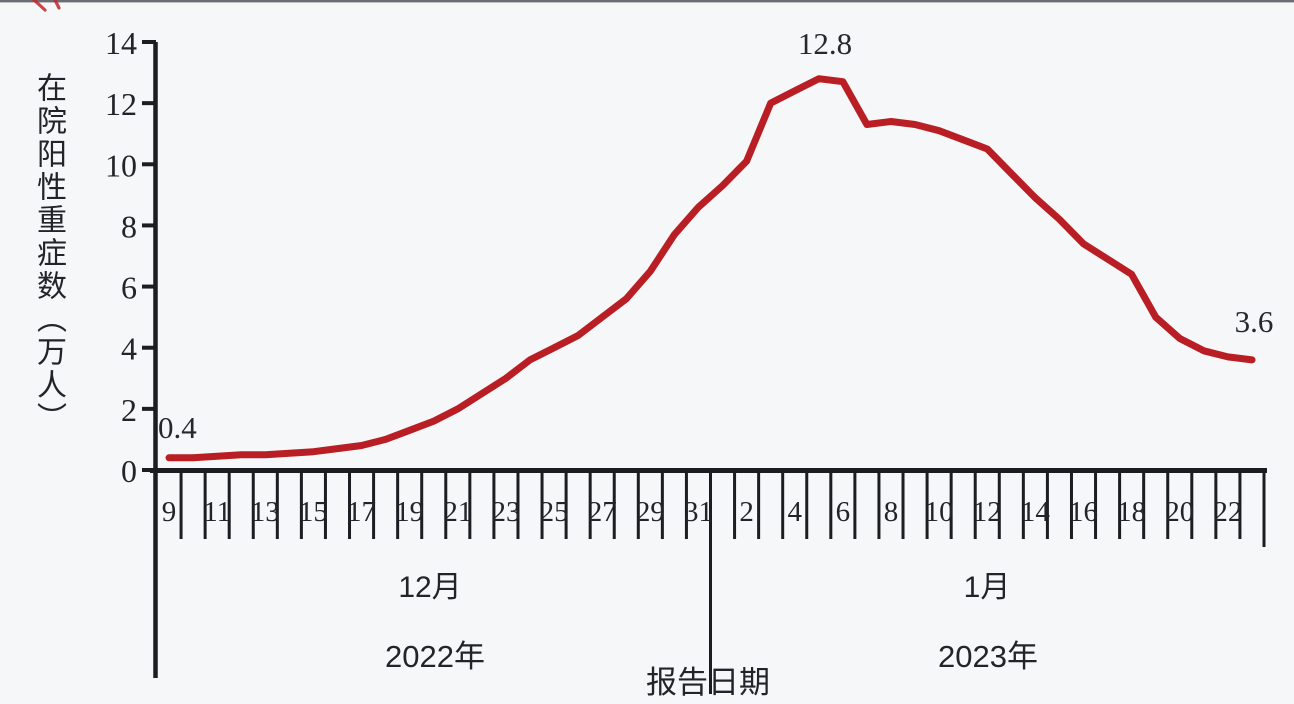 The height and width of the screenshot is (704, 1294). I want to click on x-axis-tick-label: 9, so click(169, 512).